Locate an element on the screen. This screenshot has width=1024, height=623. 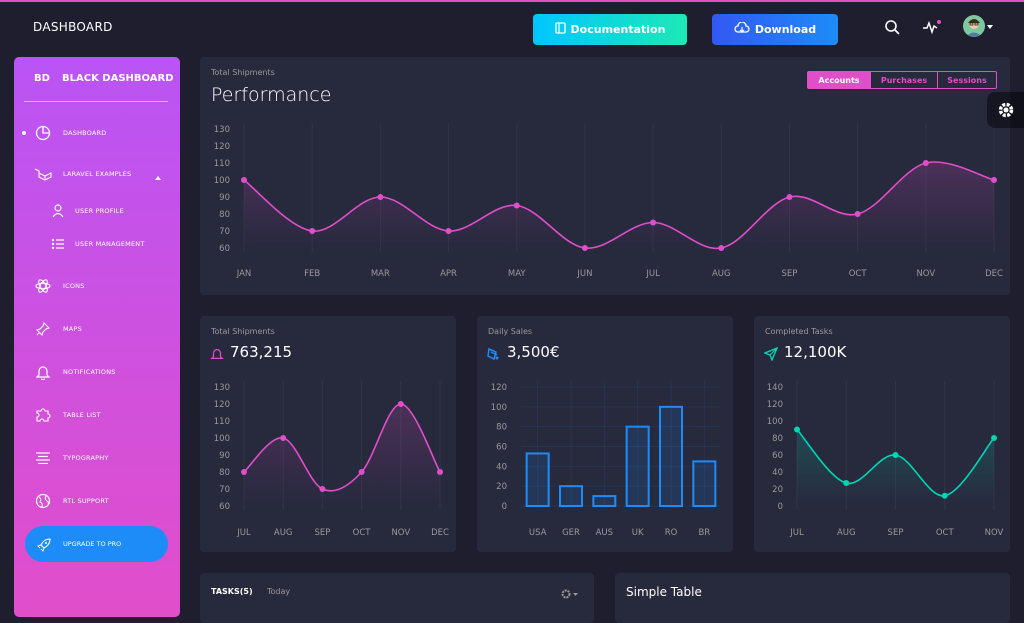
y-tick-label: 80 is located at coordinates (777, 439).